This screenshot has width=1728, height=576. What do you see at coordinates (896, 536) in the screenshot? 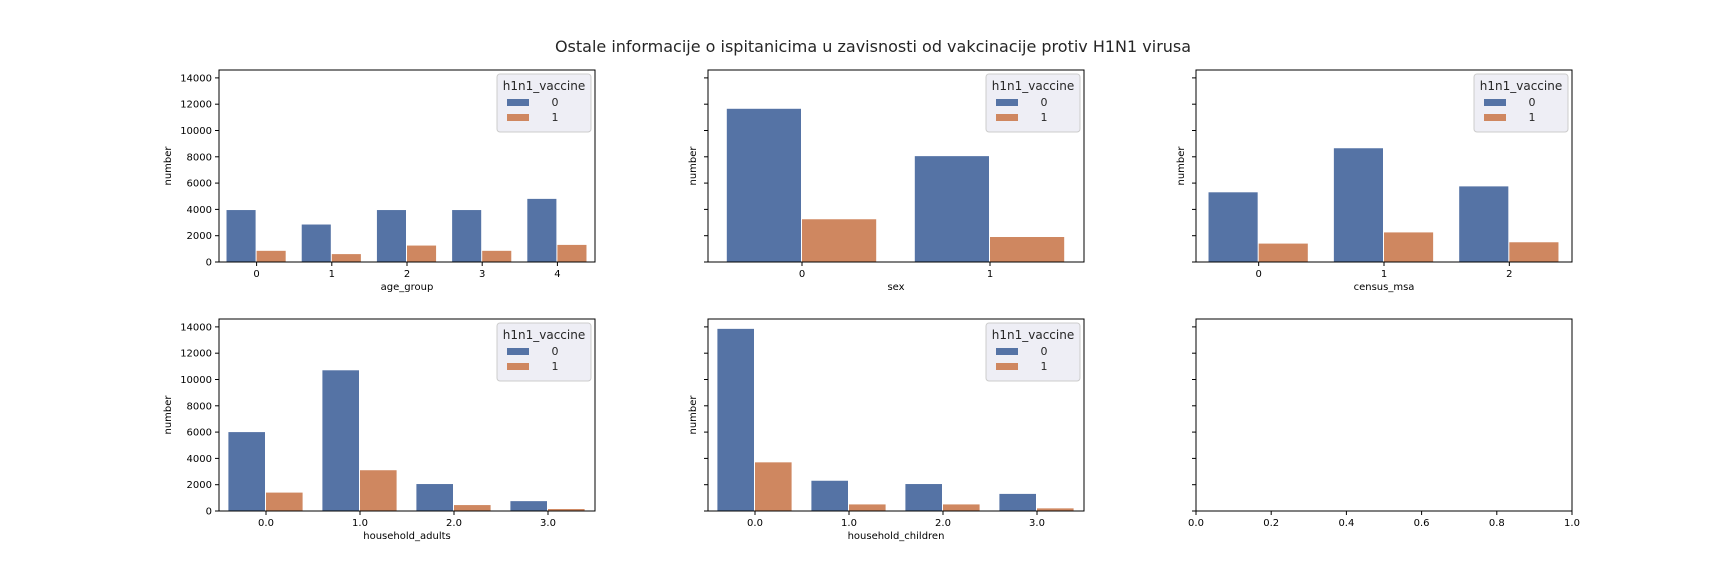
I see `x-axis-label: household_children` at bounding box center [896, 536].